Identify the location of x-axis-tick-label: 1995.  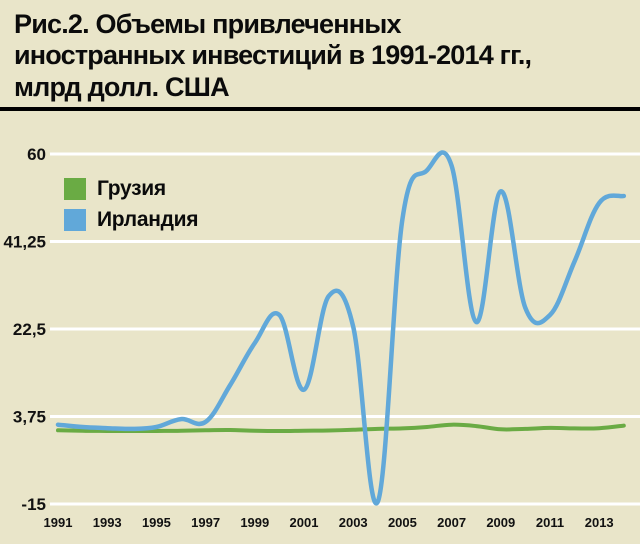
(156, 522).